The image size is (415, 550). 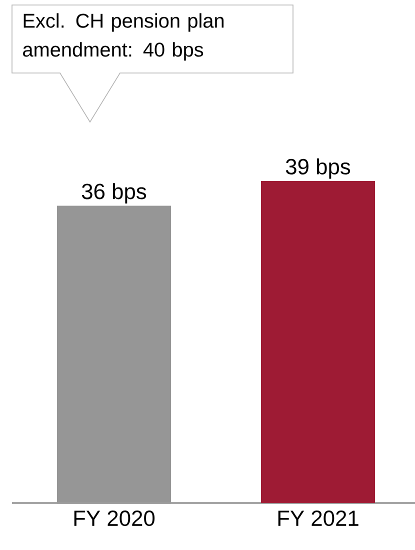 I want to click on x-tick-label: FY 2020, so click(x=114, y=518).